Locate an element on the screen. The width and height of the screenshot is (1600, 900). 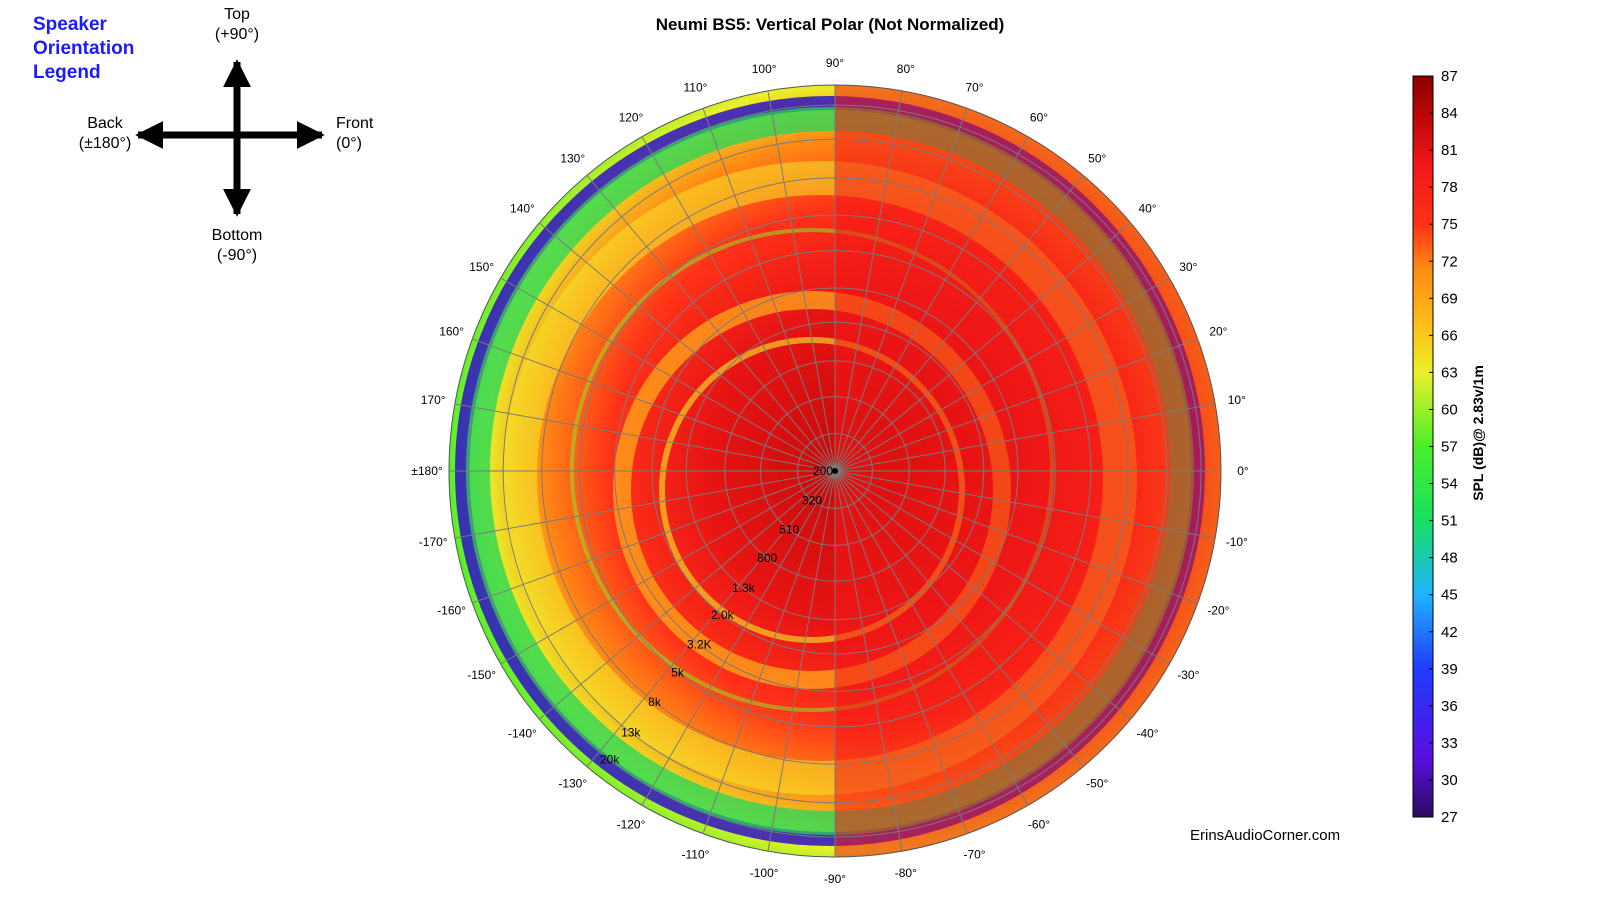
angle-label: 0° is located at coordinates (1243, 471).